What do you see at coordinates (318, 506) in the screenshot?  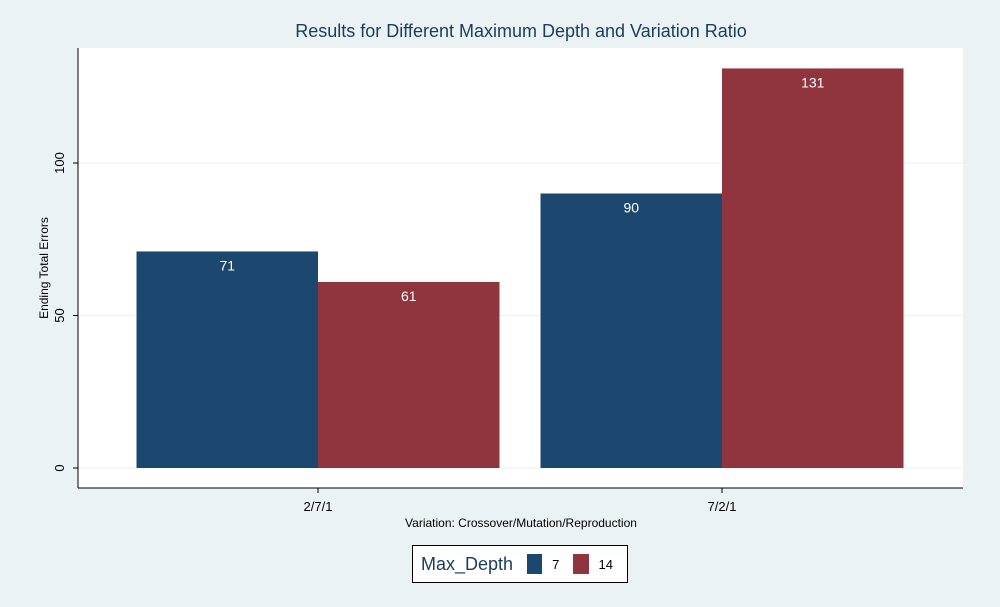 I see `x-tick-label: 2/7/1` at bounding box center [318, 506].